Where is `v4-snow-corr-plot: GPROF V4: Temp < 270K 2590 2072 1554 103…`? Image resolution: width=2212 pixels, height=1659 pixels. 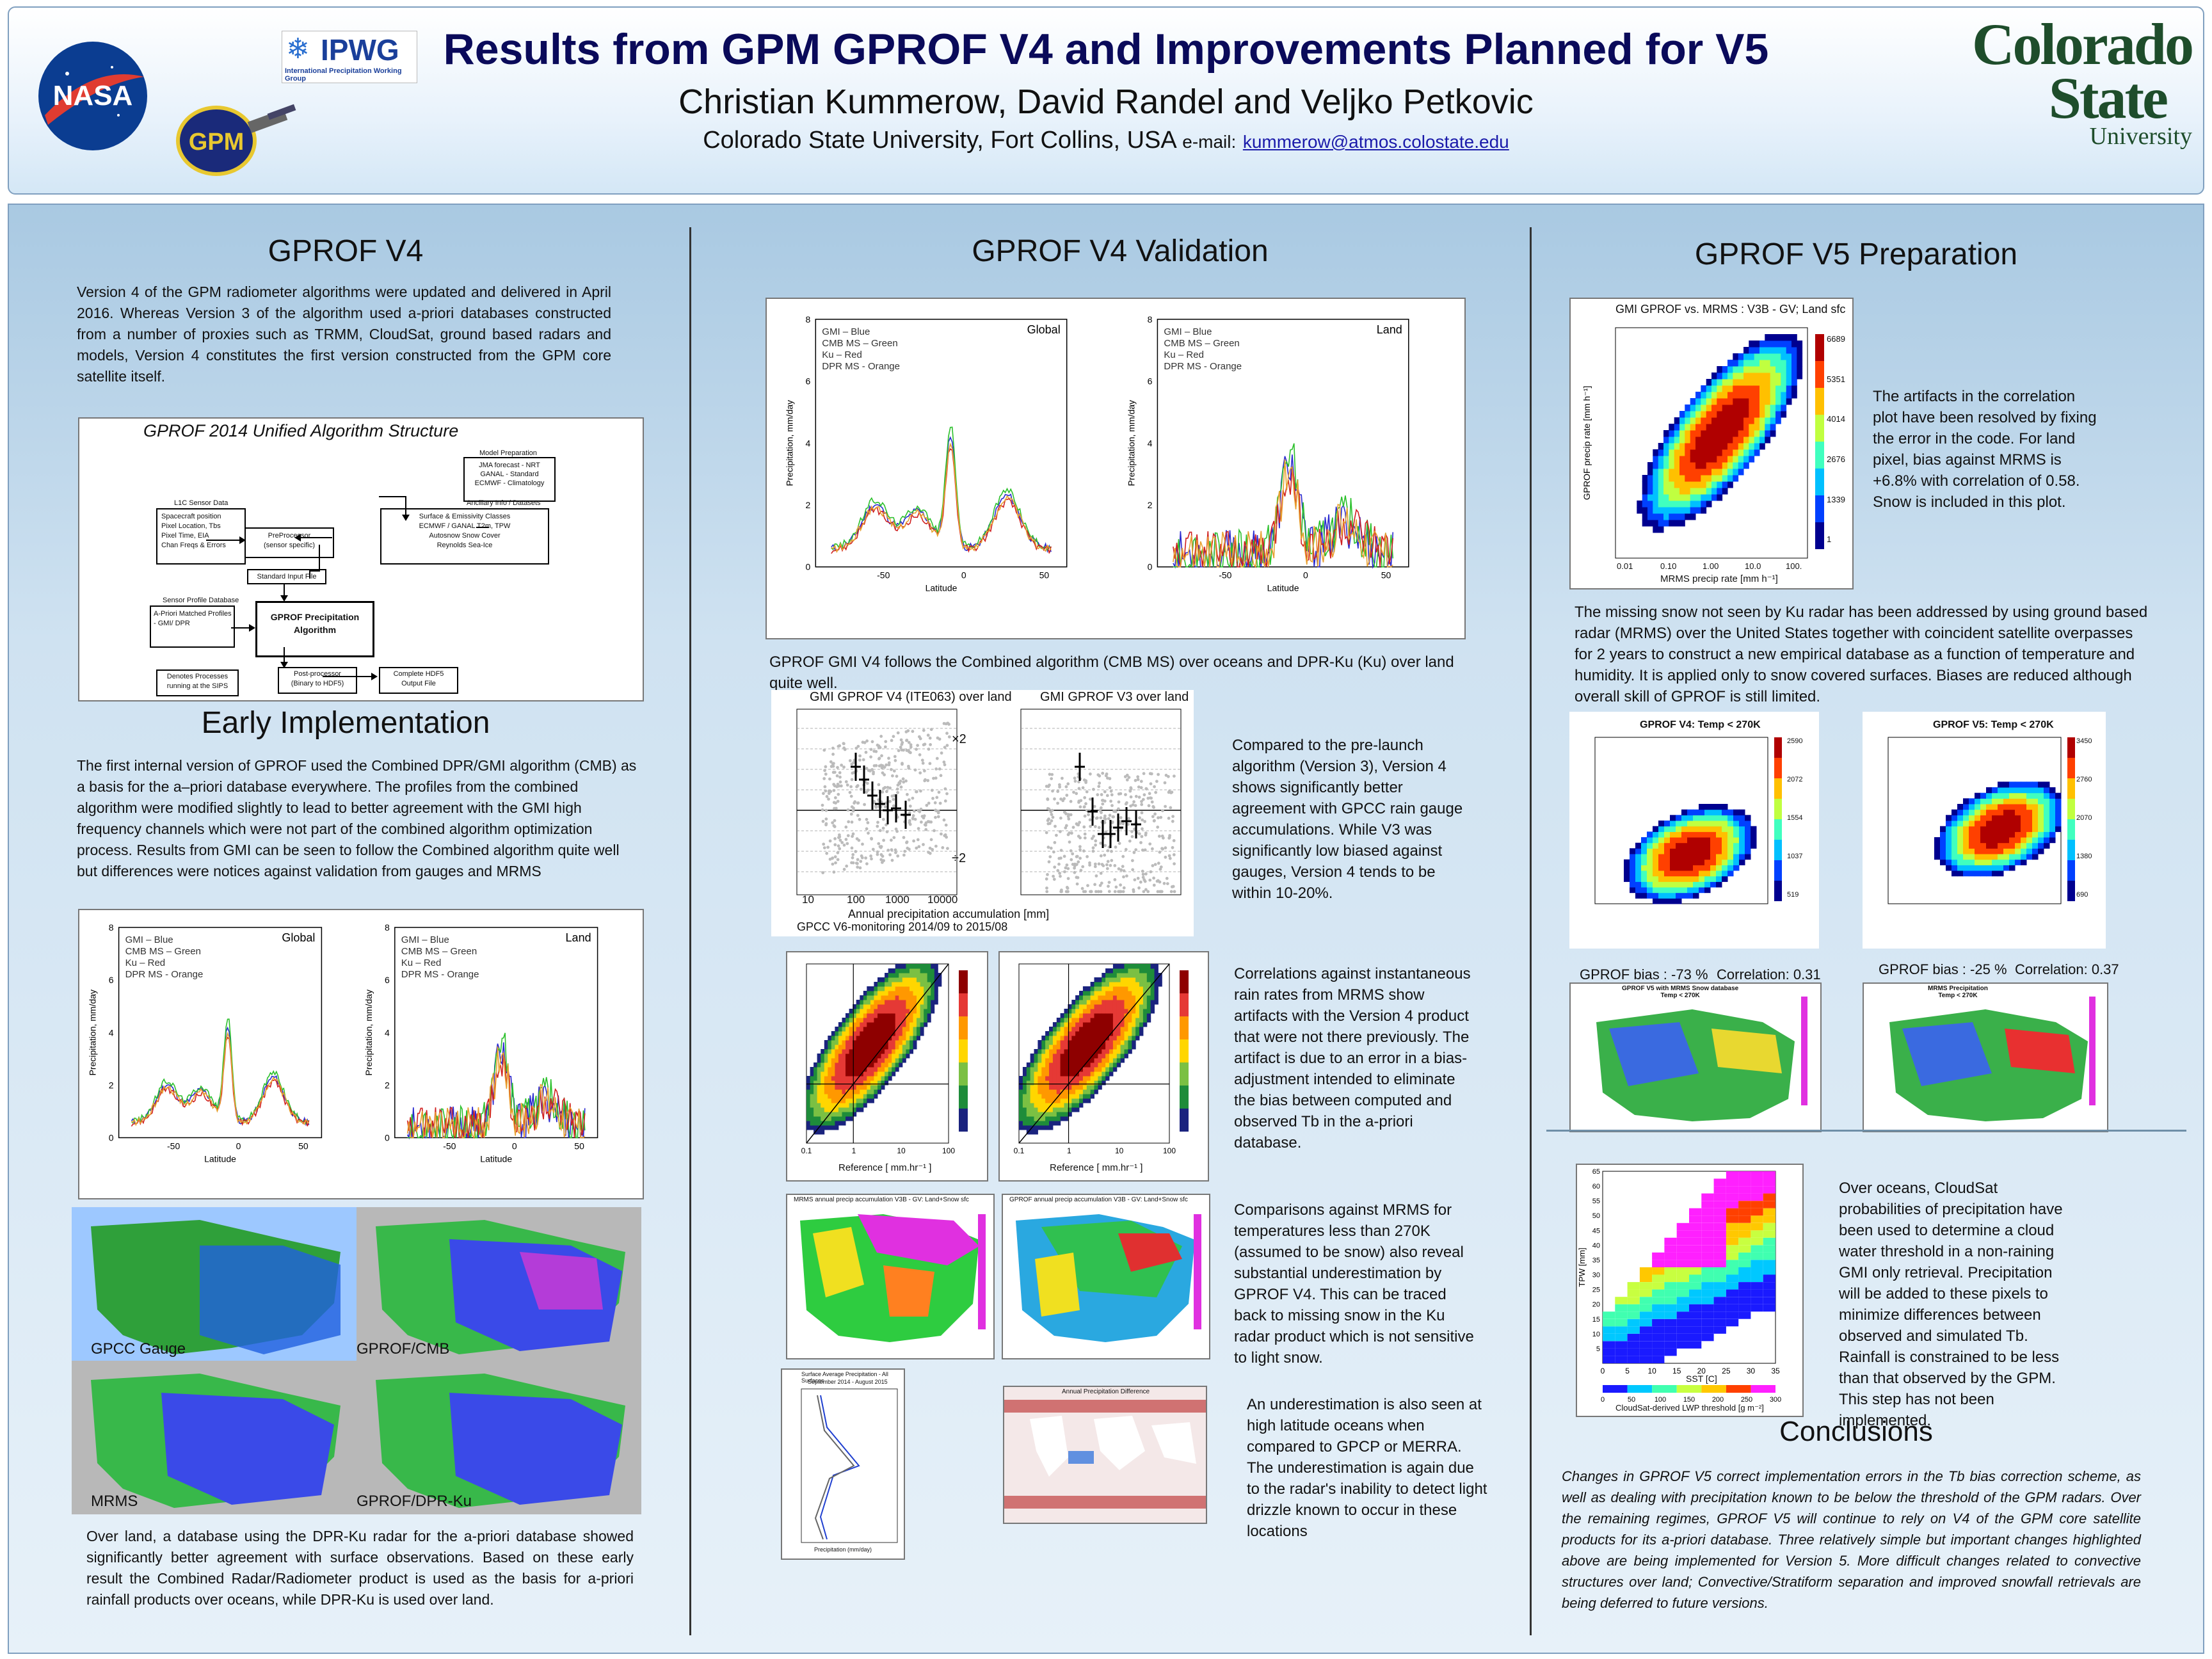 v4-snow-corr-plot: GPROF V4: Temp < 270K 2590 2072 1554 103… is located at coordinates (1694, 830).